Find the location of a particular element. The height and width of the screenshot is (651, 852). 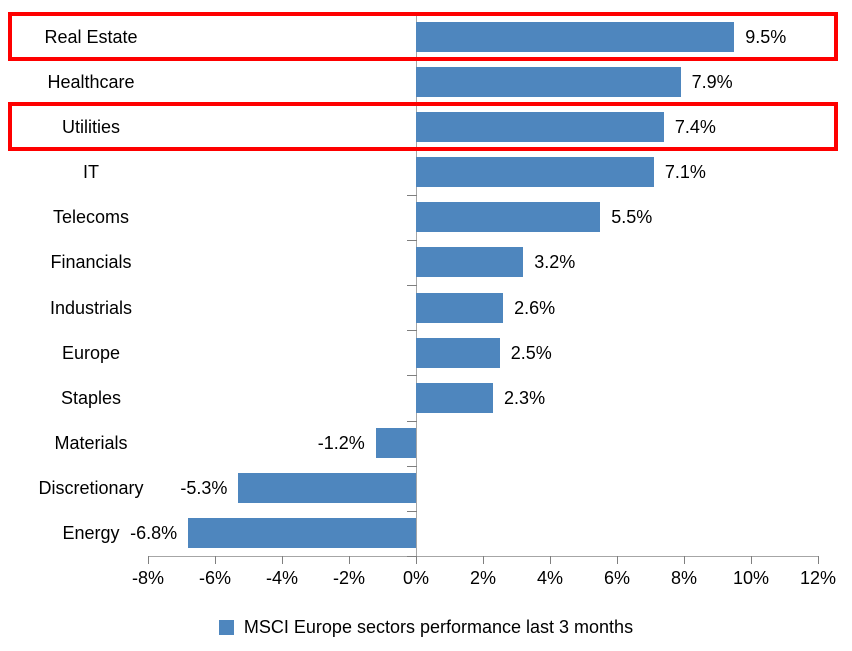

bar-telecoms is located at coordinates (508, 217).